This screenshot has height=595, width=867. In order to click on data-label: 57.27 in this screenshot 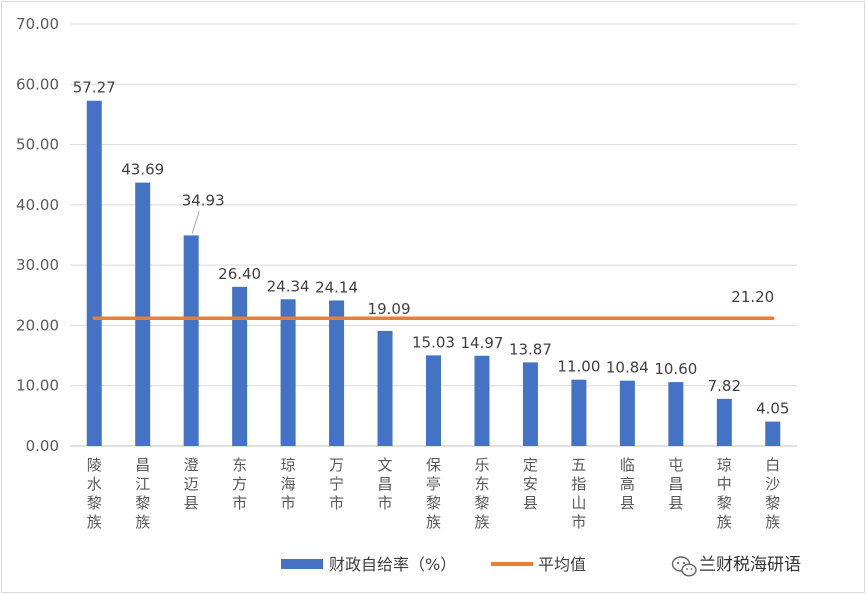, I will do `click(94, 88)`.